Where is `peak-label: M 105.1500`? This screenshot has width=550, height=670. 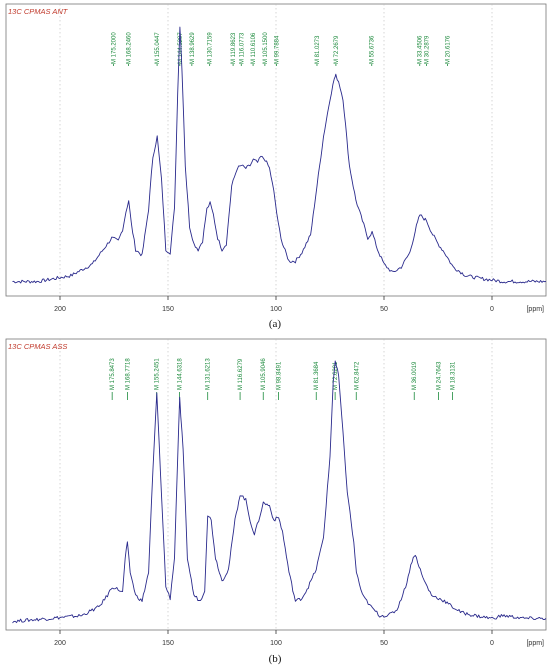 peak-label: M 105.1500 is located at coordinates (266, 48).